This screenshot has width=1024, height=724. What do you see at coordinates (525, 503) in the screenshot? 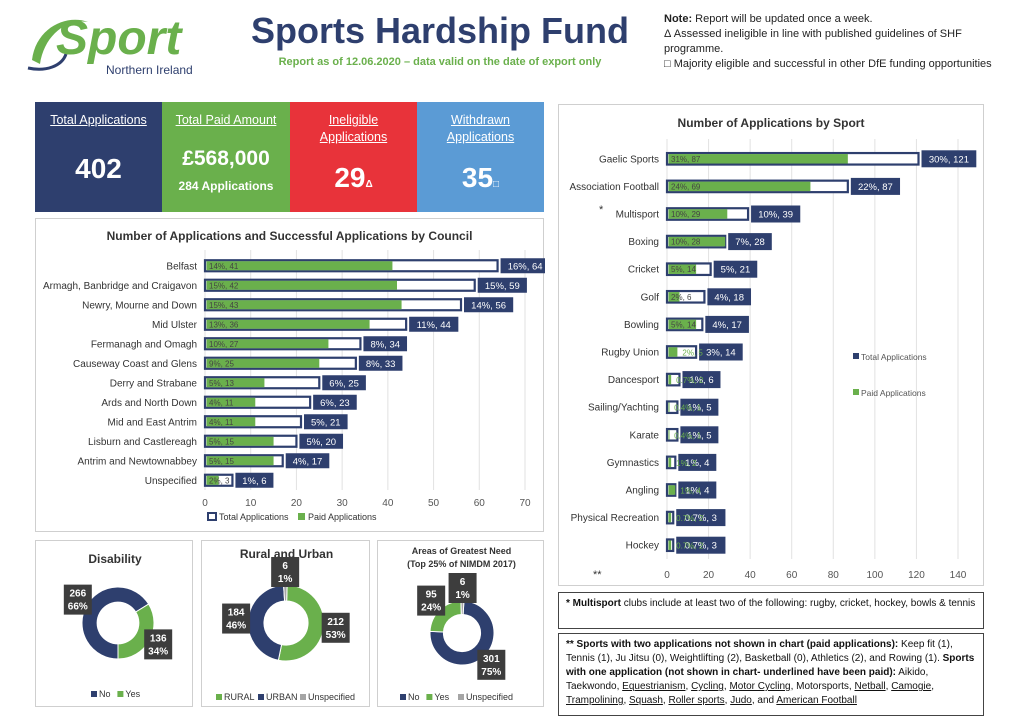
I see `x-tick-label: 70` at bounding box center [525, 503].